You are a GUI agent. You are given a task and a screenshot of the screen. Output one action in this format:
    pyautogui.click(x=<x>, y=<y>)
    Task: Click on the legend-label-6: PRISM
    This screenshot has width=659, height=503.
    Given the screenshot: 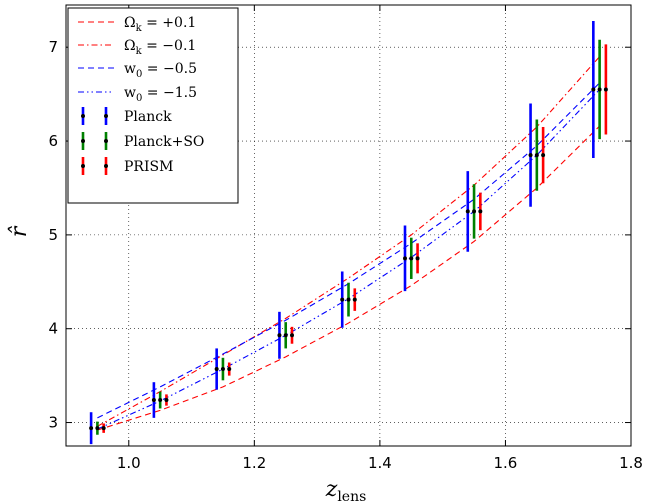 What is the action you would take?
    pyautogui.click(x=148, y=167)
    